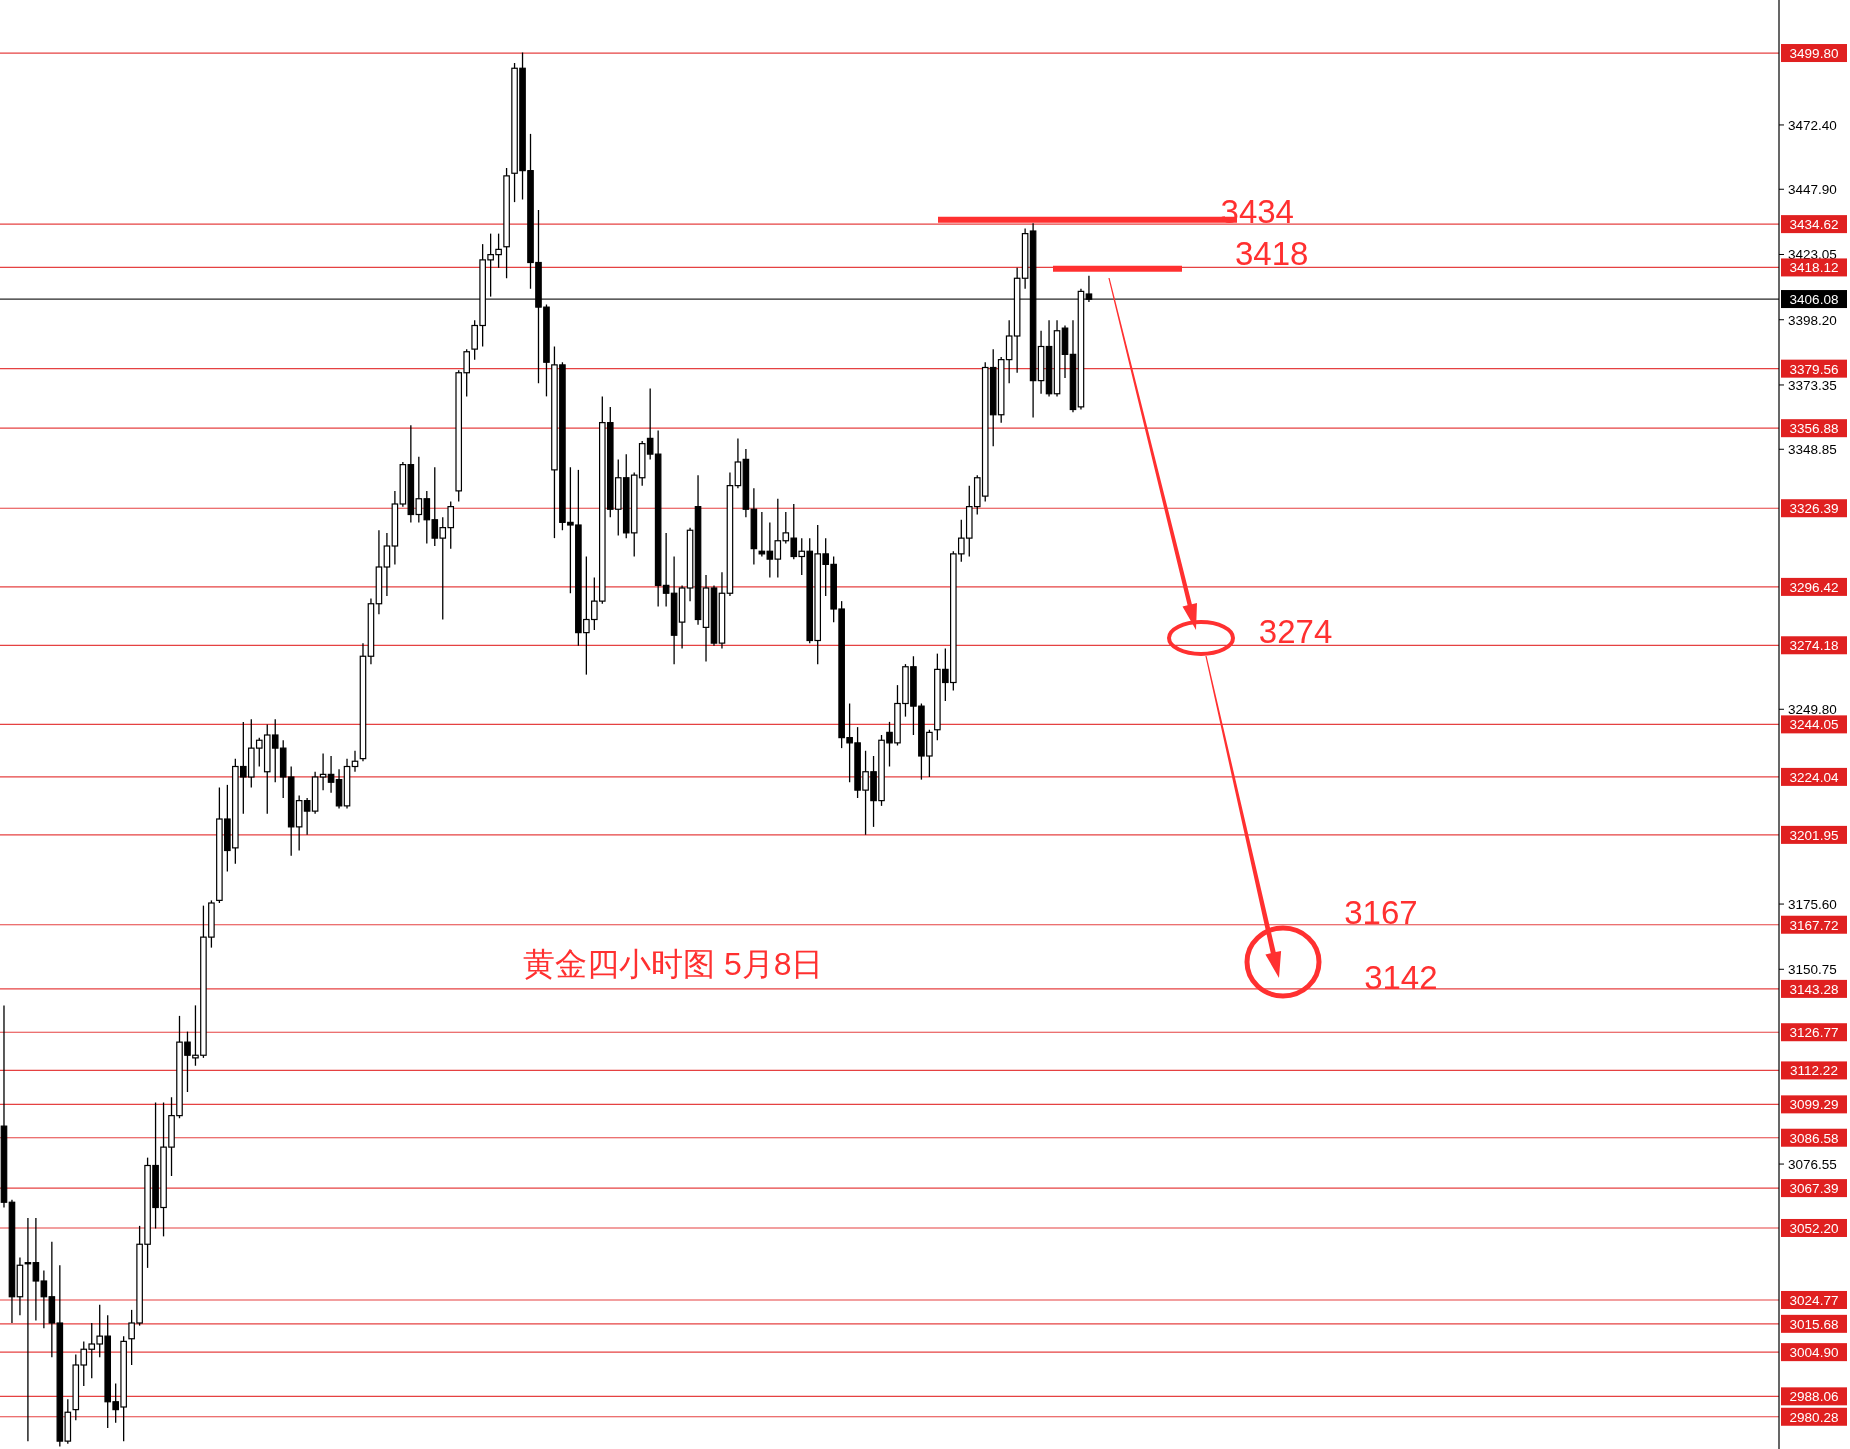 This screenshot has height=1449, width=1850. Describe the element at coordinates (1401, 978) in the screenshot. I see `annotation: 3142` at that location.